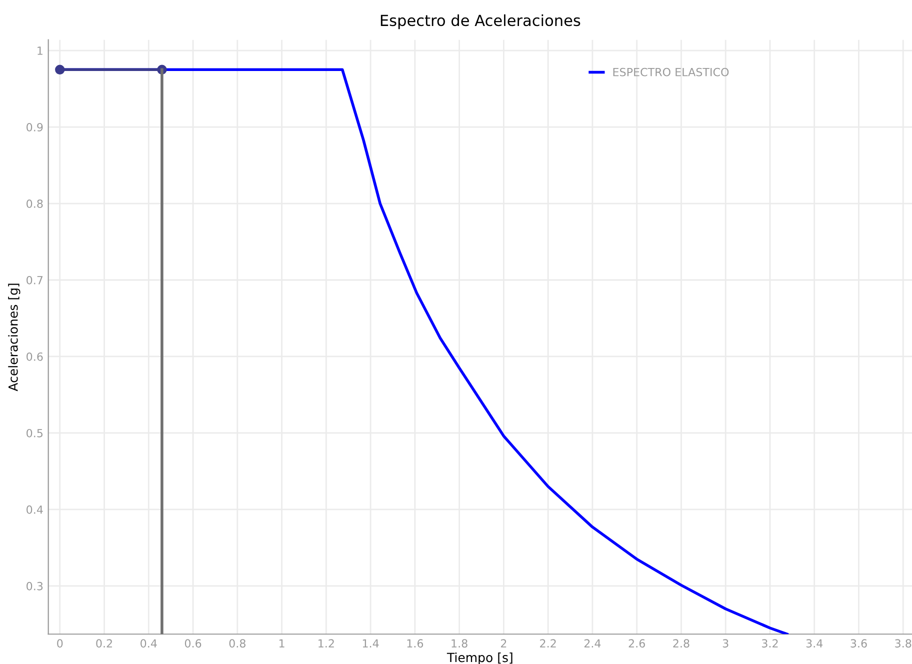  What do you see at coordinates (34, 203) in the screenshot?
I see `y-tick-label: 0.8` at bounding box center [34, 203].